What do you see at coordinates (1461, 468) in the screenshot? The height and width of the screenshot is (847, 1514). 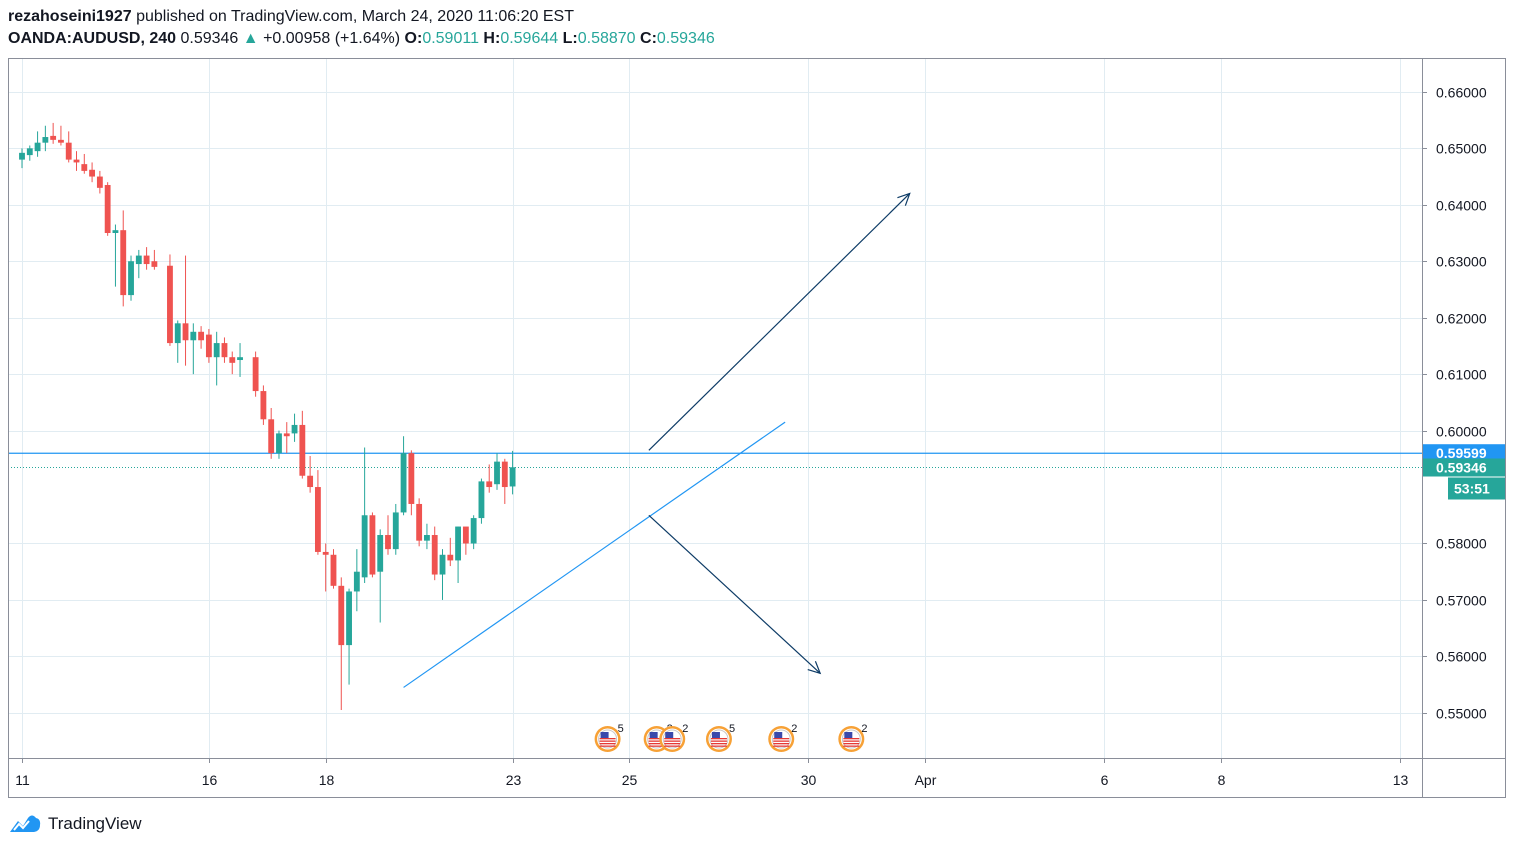 I see `last-price-label: 0.59346` at bounding box center [1461, 468].